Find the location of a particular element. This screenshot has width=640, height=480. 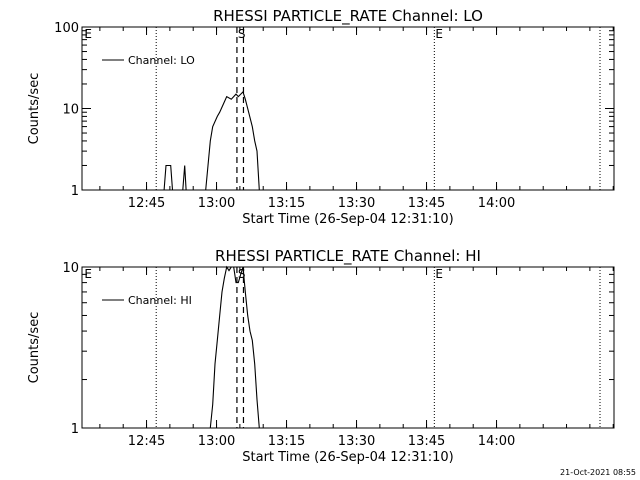

chart-title: RHESSI PARTICLE_RATE Channel: HI is located at coordinates (348, 256).